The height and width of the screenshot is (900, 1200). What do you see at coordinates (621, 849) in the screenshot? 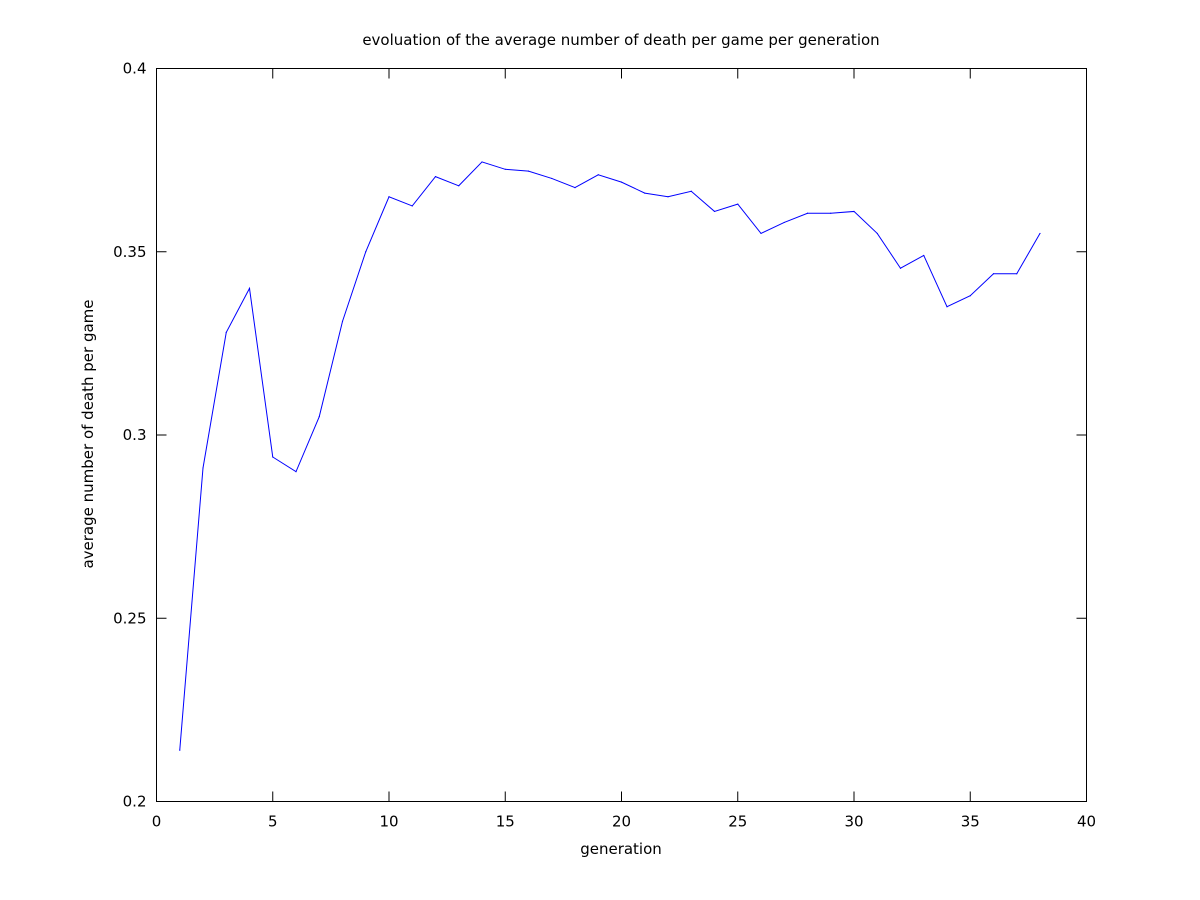
I see `x-axis-label: generation` at bounding box center [621, 849].